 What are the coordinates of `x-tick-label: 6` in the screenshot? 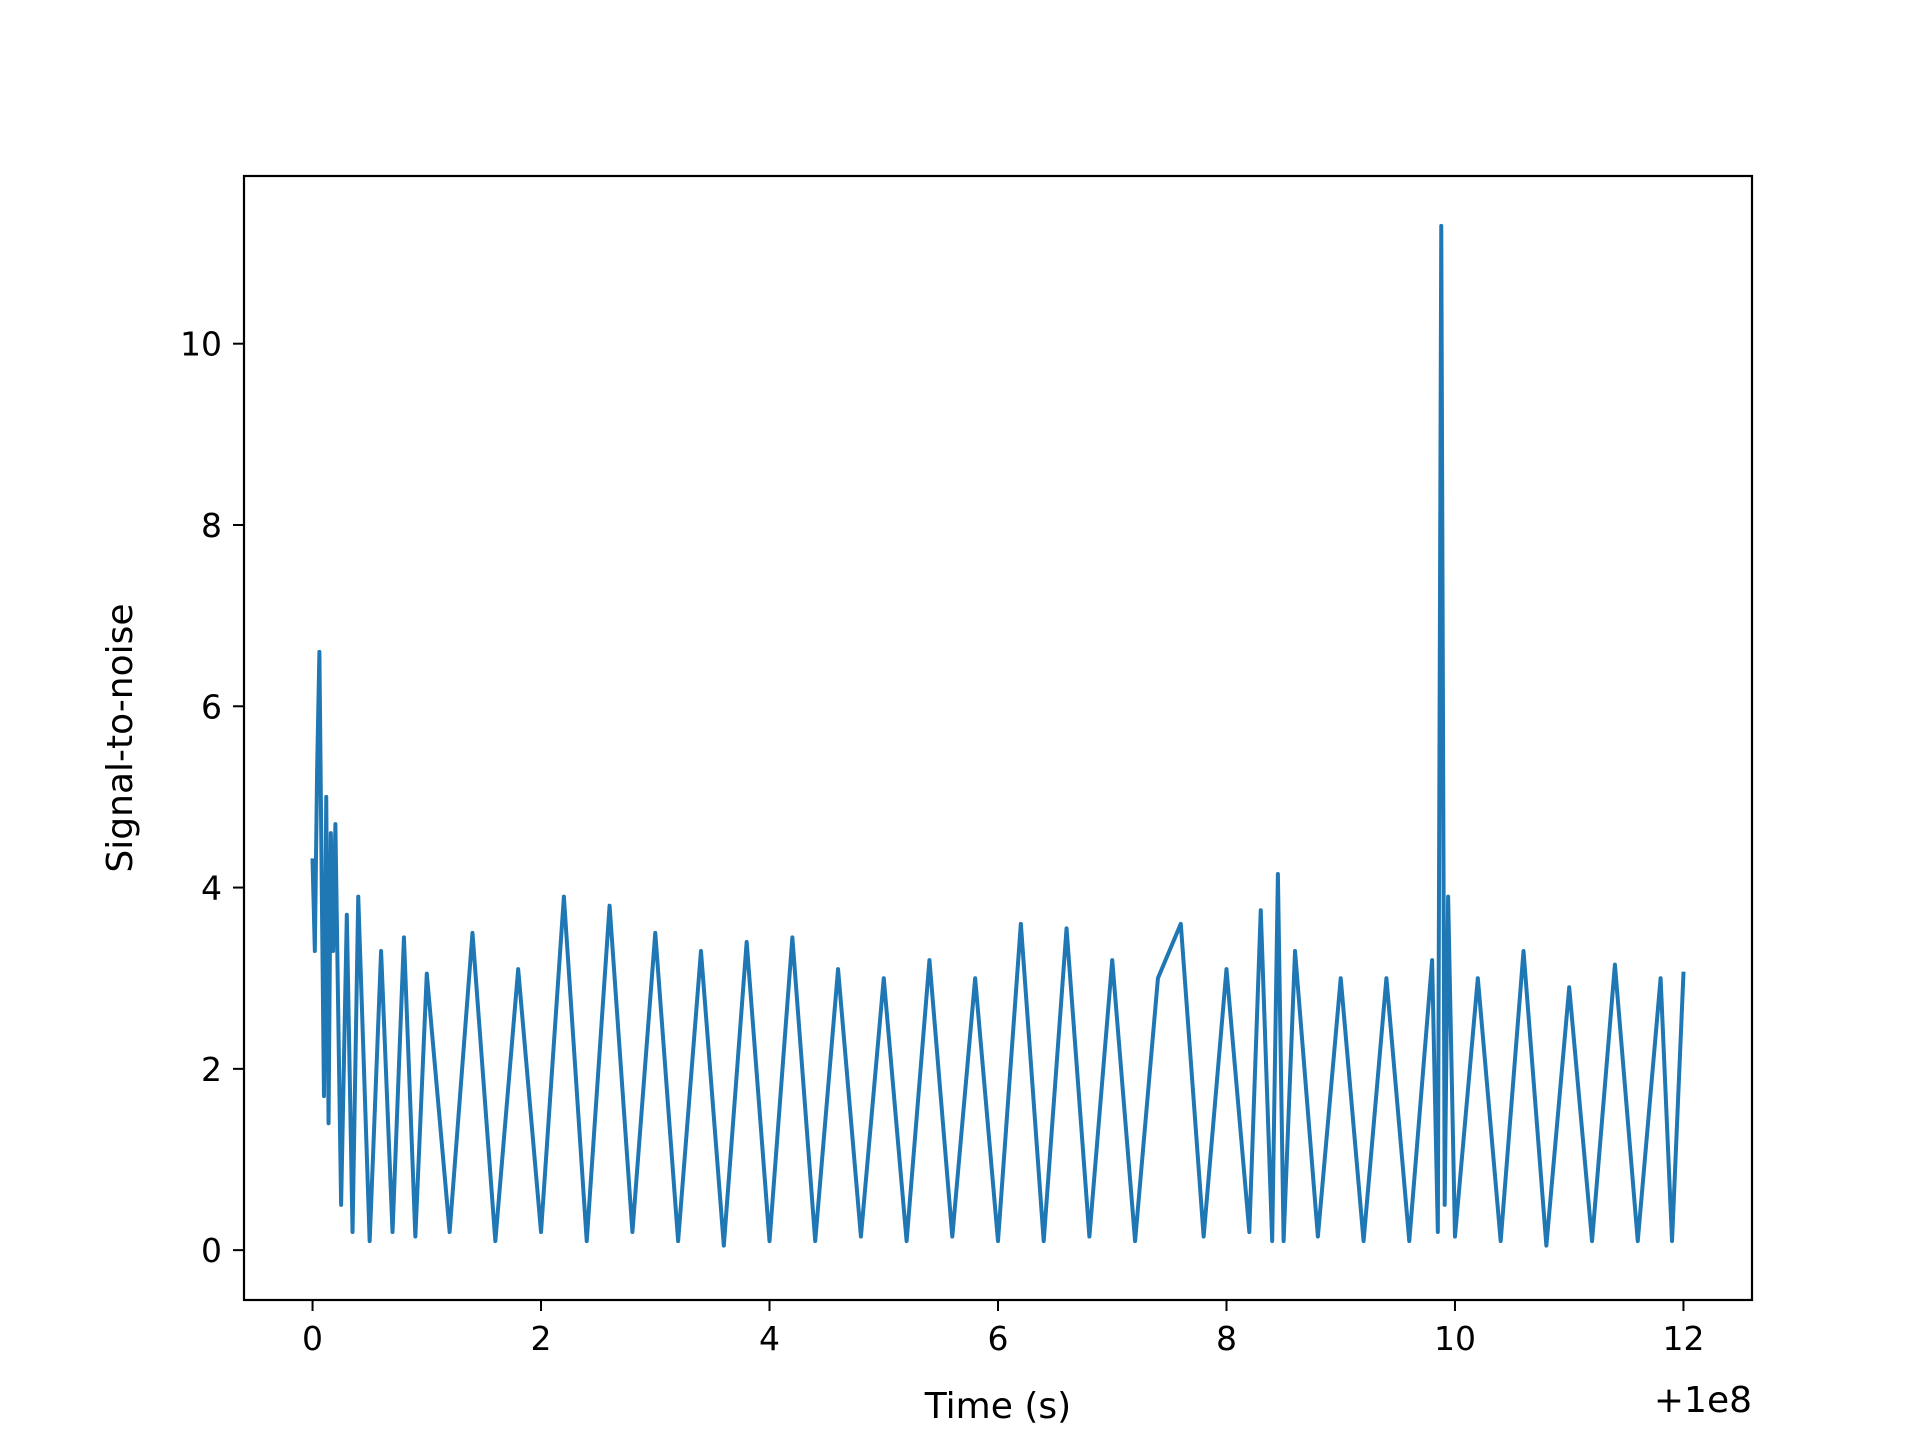 It's located at (998, 1338).